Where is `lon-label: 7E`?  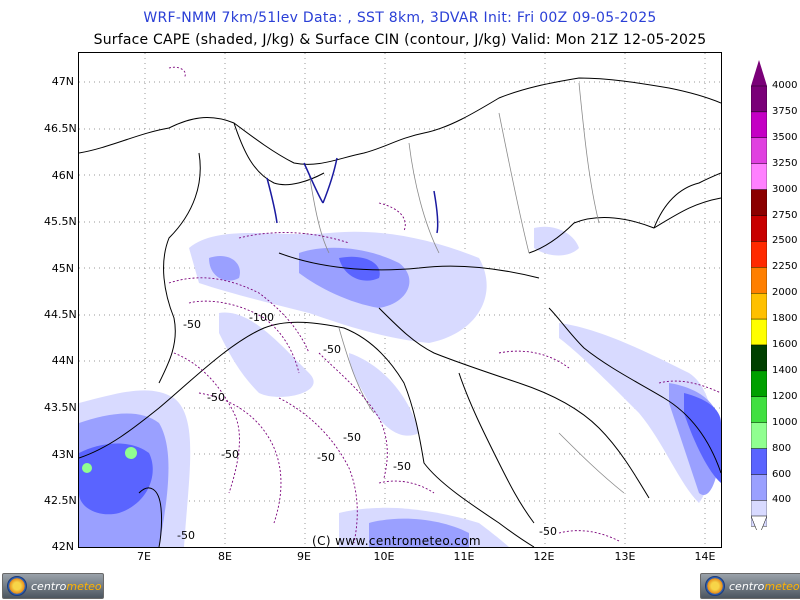 lon-label: 7E is located at coordinates (144, 556).